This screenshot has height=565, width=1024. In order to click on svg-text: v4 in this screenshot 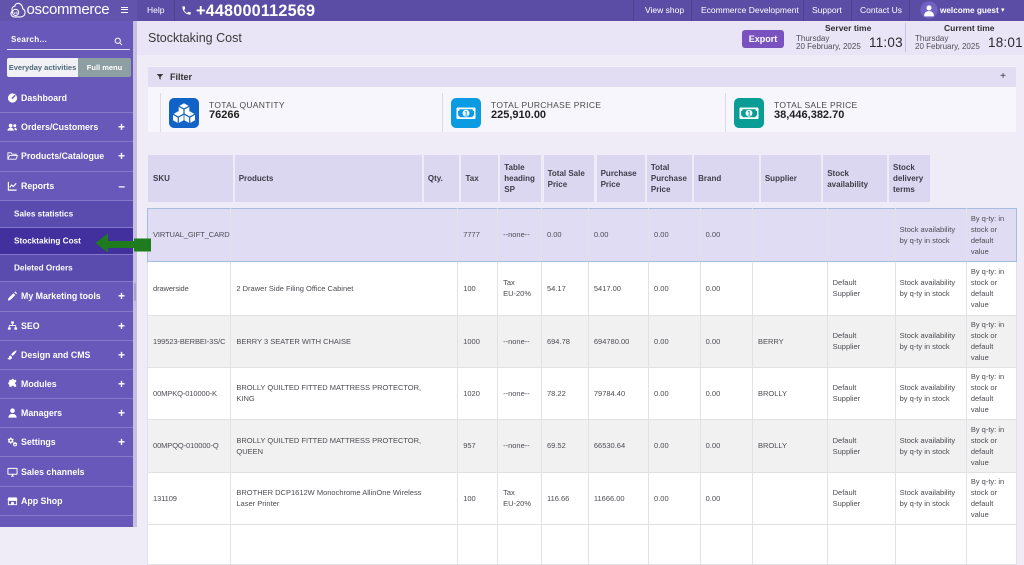, I will do `click(16, 13)`.